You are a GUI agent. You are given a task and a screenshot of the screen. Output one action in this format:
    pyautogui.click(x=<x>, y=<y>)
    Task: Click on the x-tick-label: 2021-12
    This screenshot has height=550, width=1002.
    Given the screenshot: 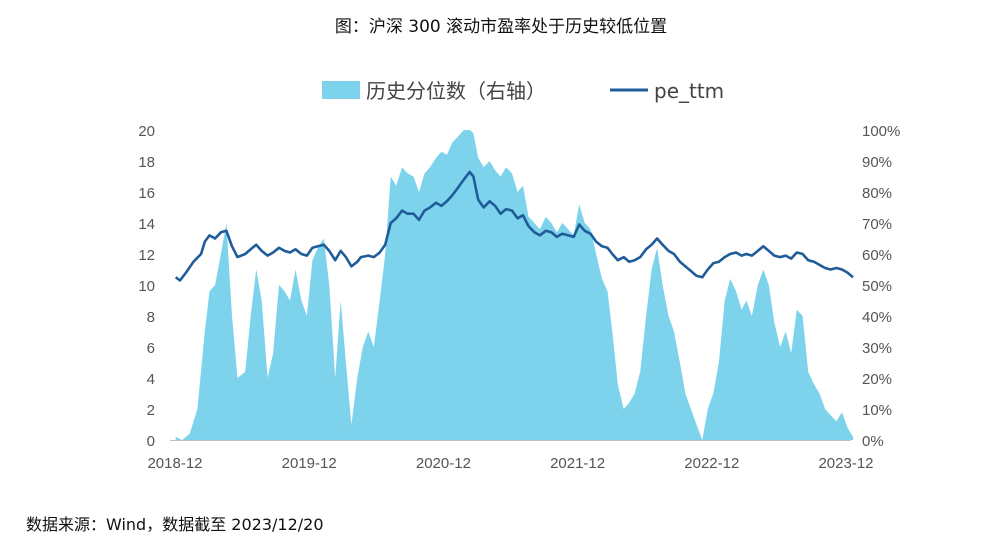 What is the action you would take?
    pyautogui.click(x=577, y=463)
    